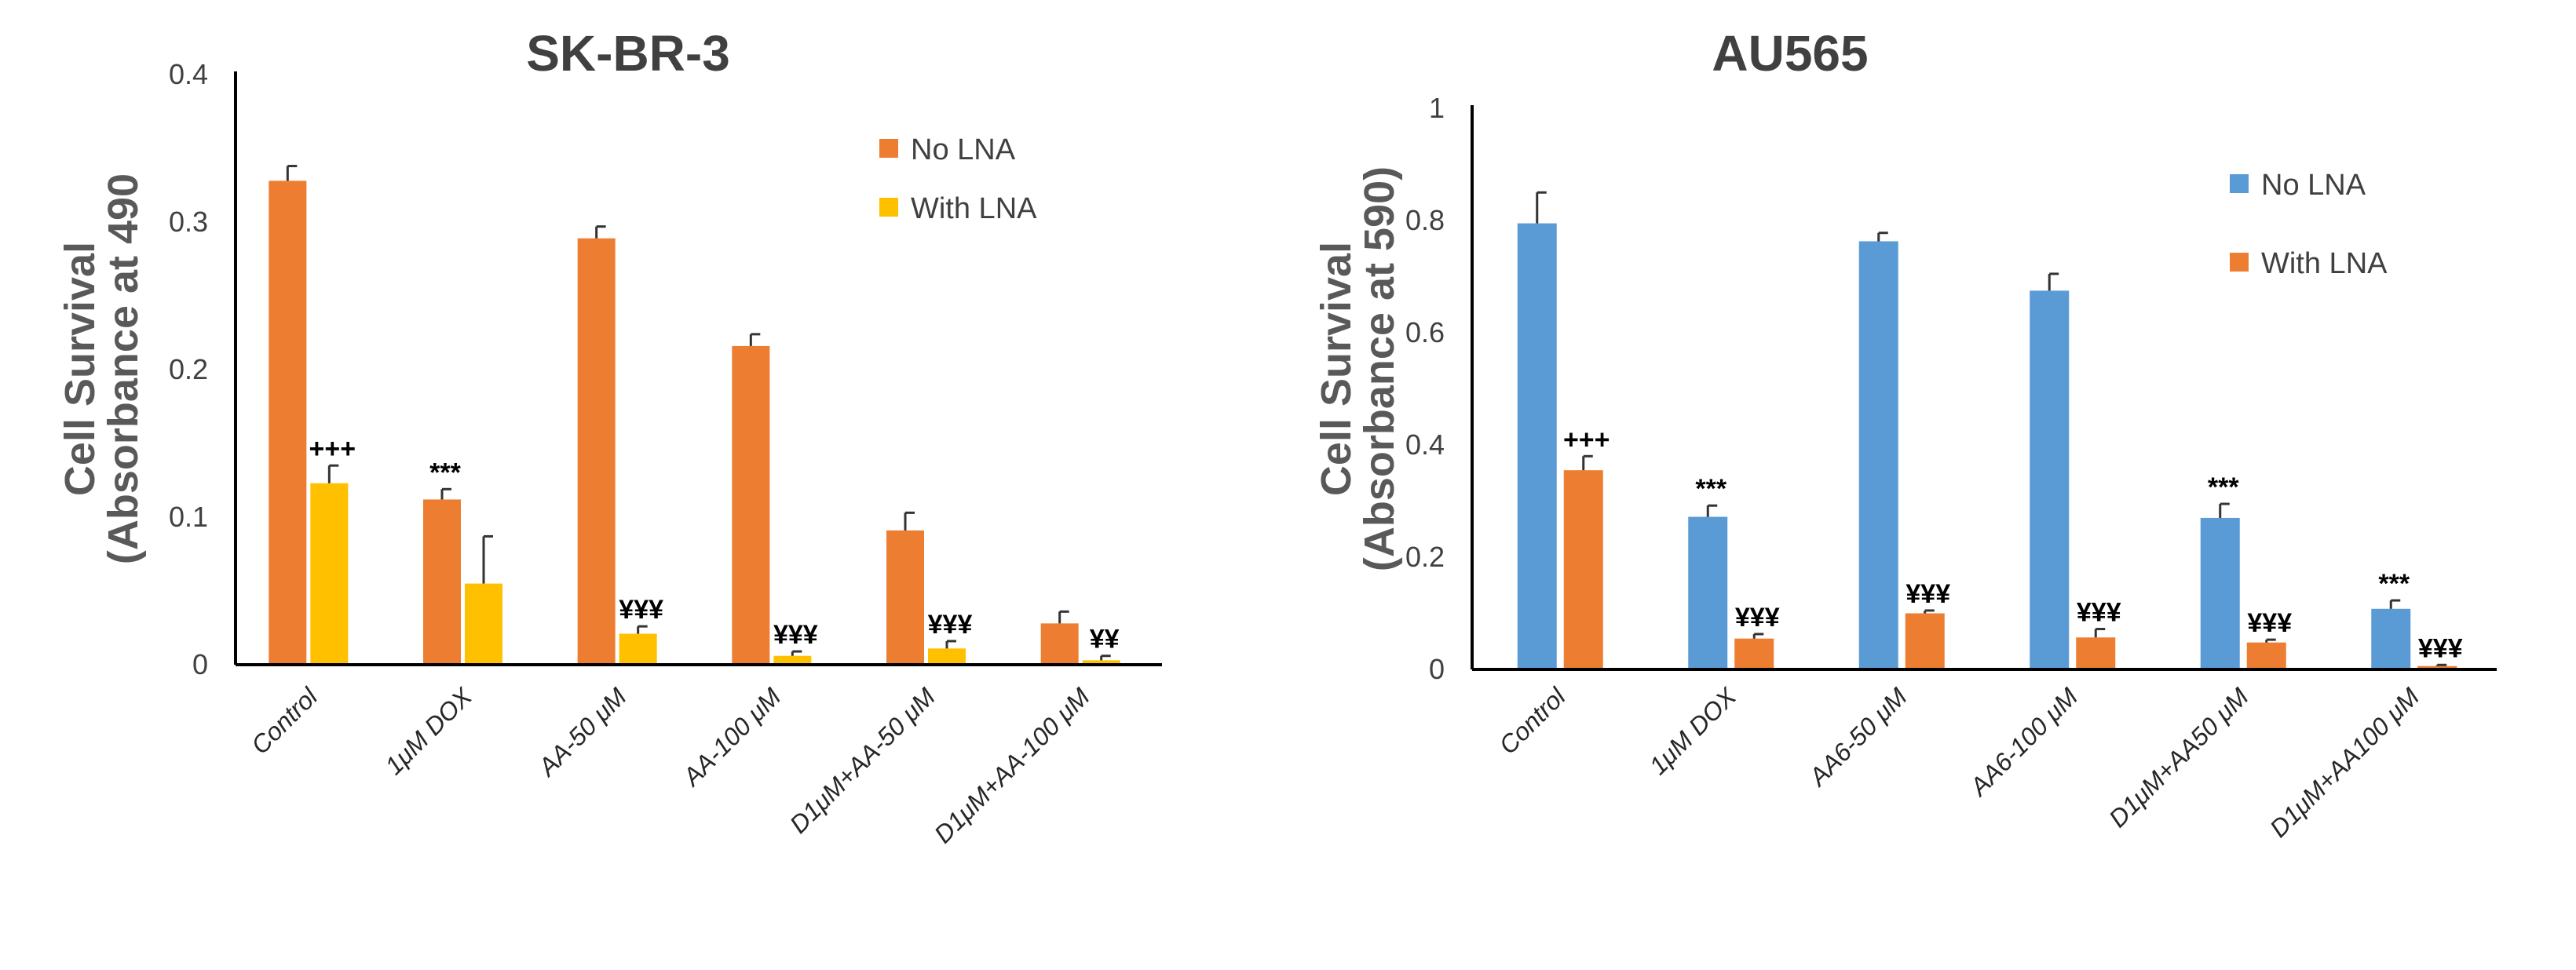  Describe the element at coordinates (2178, 757) in the screenshot. I see `x-category-label: D1μM+AA50 μM` at that location.